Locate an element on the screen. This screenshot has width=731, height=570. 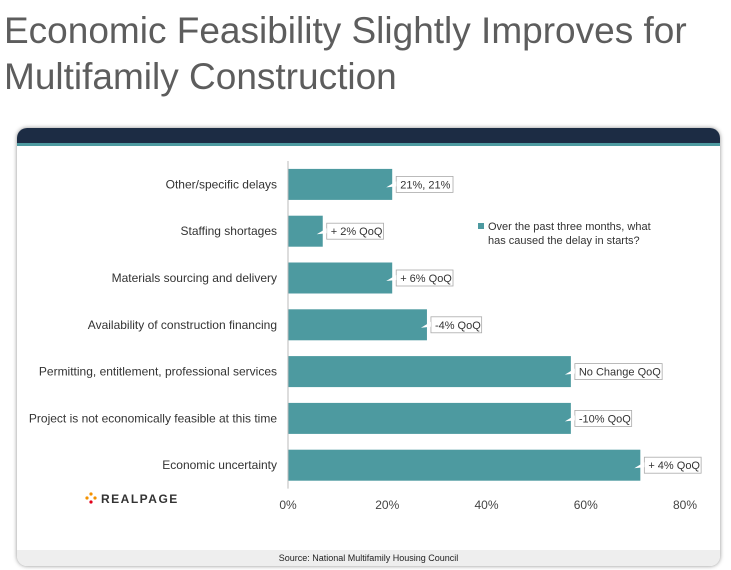
x-tick-label: 60% is located at coordinates (586, 505).